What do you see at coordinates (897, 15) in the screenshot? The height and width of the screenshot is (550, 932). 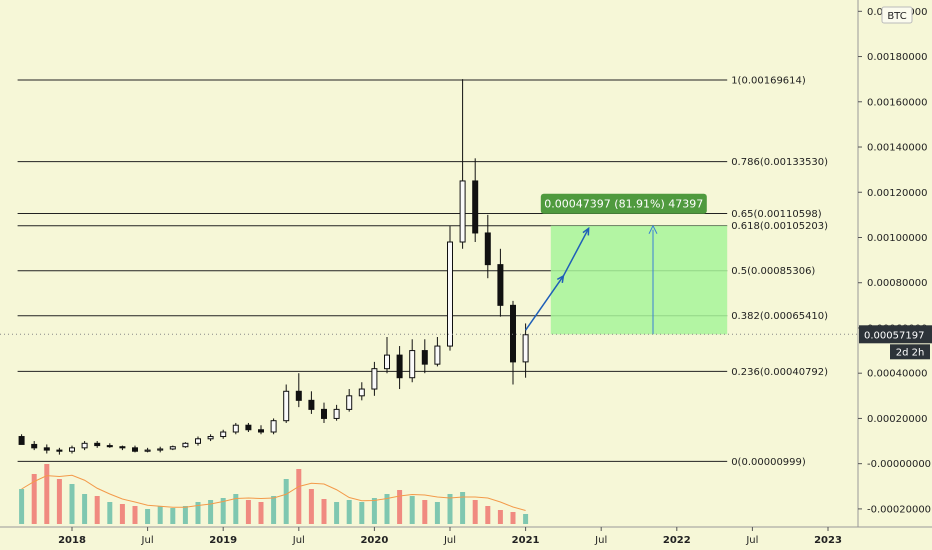 I see `unit-badge` at bounding box center [897, 15].